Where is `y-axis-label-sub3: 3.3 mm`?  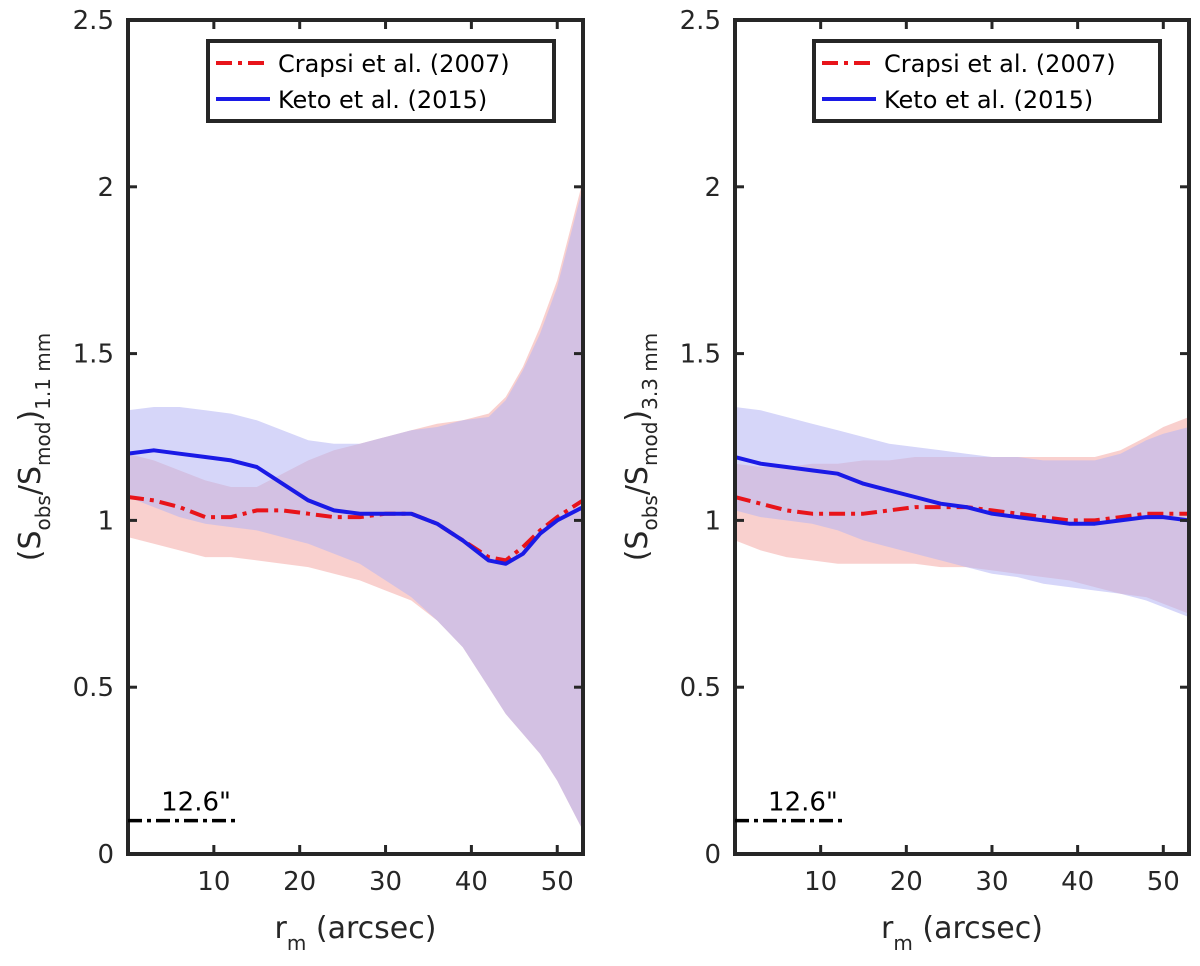 y-axis-label-sub3: 3.3 mm is located at coordinates (650, 371).